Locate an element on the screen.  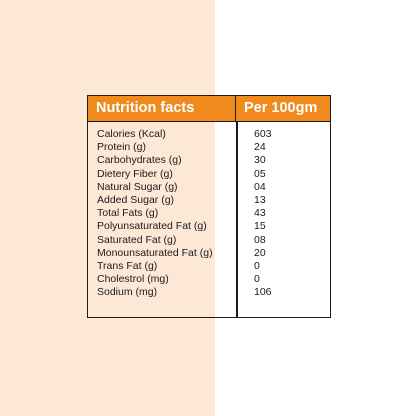
row-value: 13 is located at coordinates (260, 199).